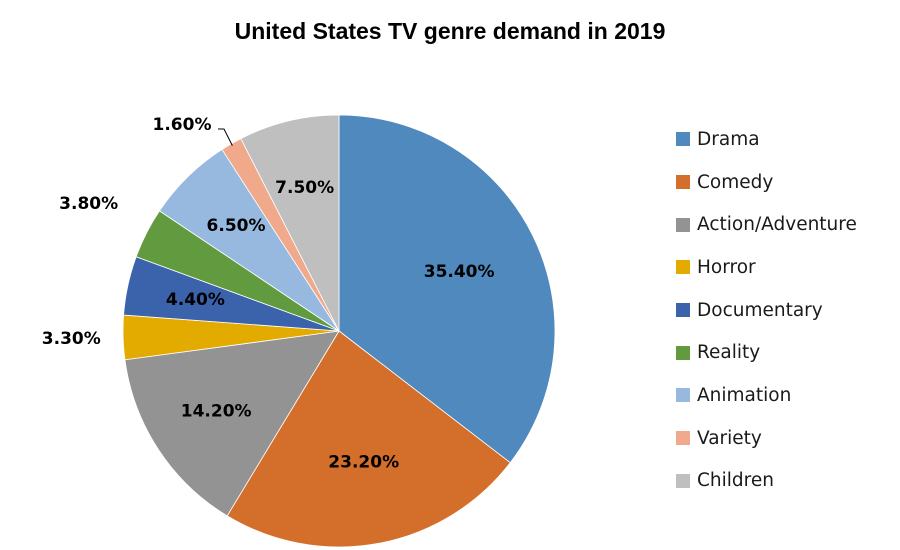 This screenshot has height=550, width=900. I want to click on legend-item-reality: Reality, so click(766, 352).